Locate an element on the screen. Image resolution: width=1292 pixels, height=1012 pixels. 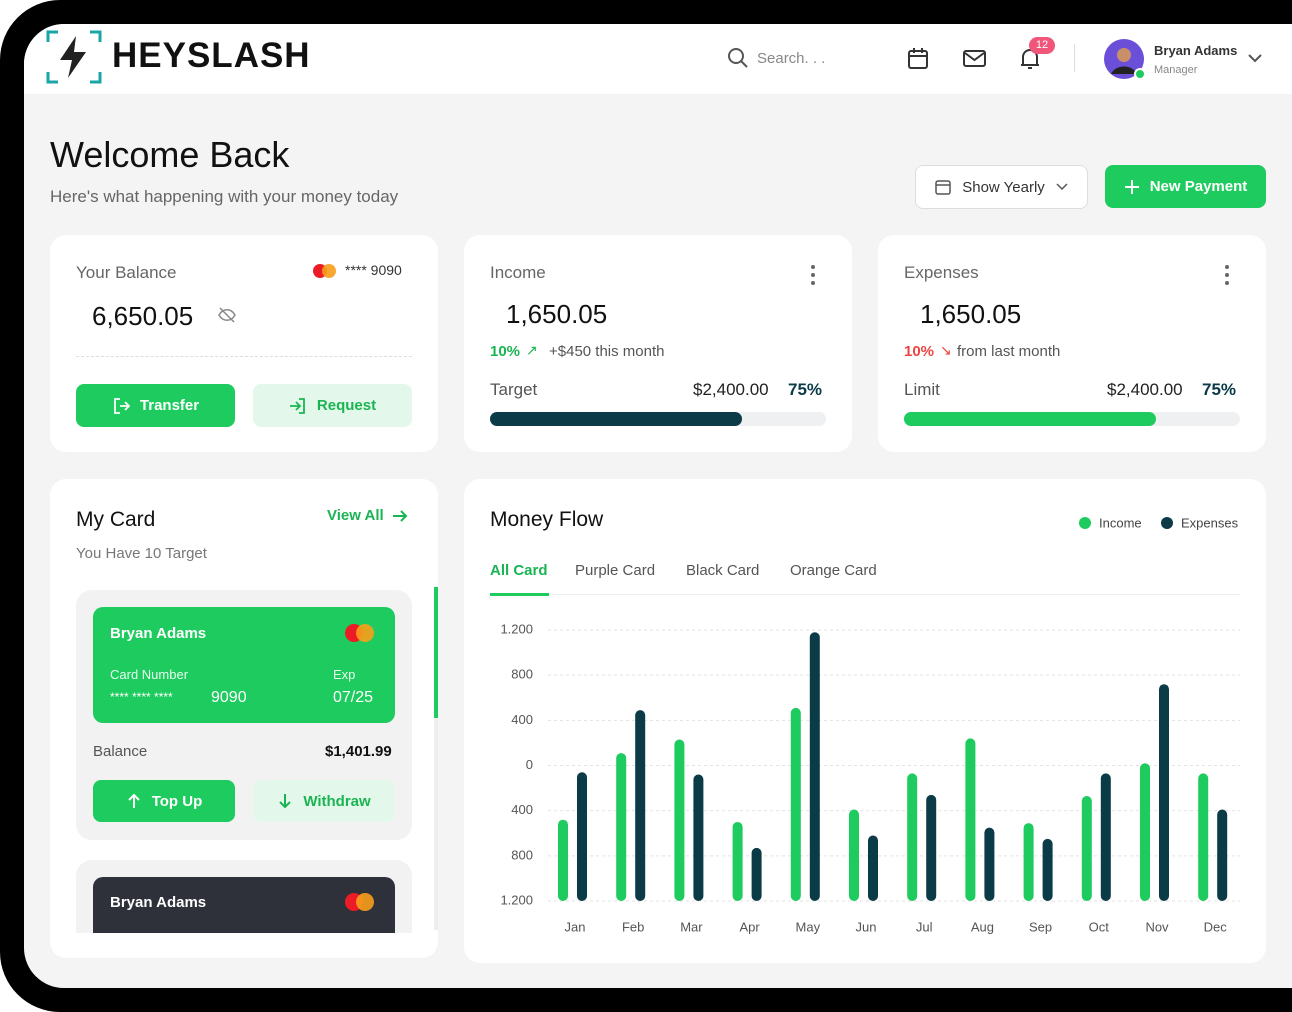
chart-tab: All Card is located at coordinates (519, 570).